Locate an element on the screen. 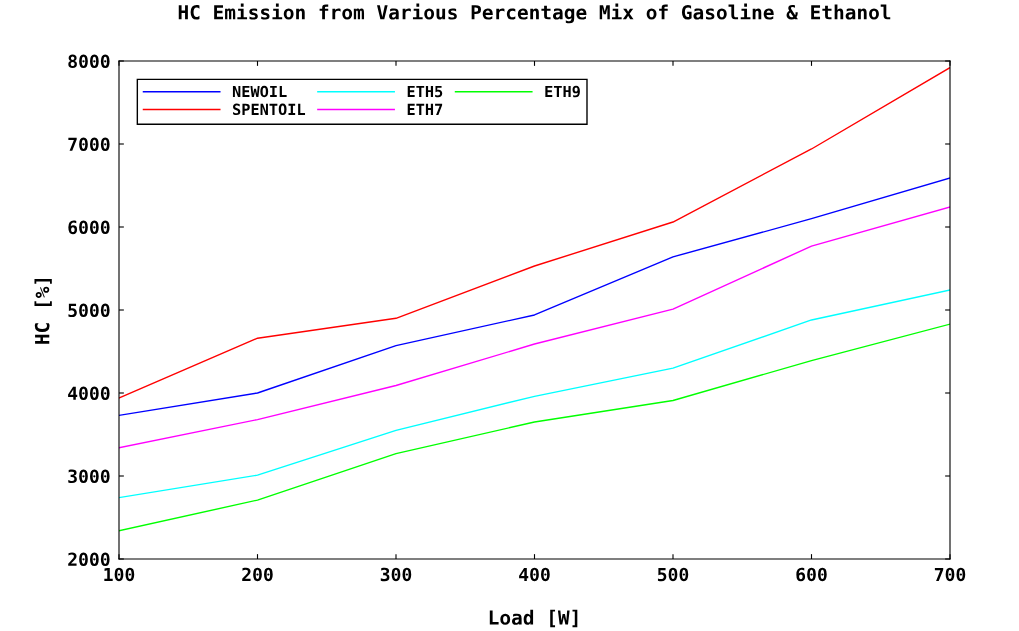  y-tick-label: 2000 is located at coordinates (89, 559).